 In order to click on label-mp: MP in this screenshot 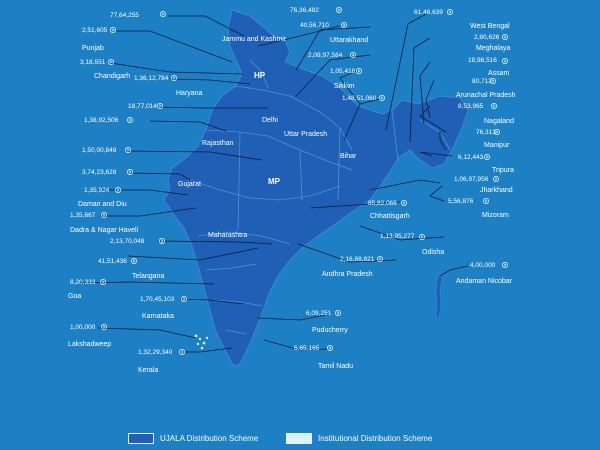, I will do `click(274, 181)`.